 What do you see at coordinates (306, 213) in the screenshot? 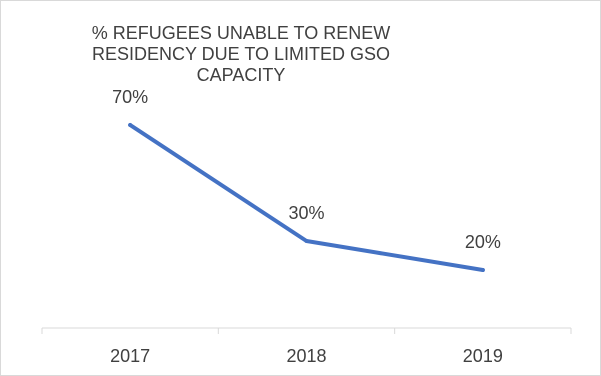
I see `data-label-2018: 30%` at bounding box center [306, 213].